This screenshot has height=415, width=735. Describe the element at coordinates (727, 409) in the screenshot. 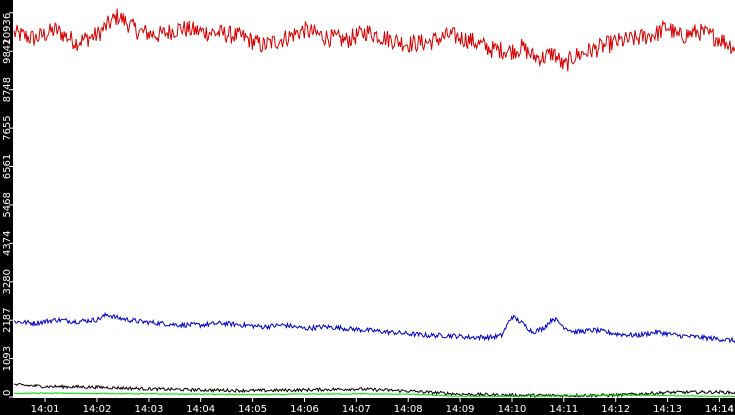

I see `x-tick-label: 14` at that location.